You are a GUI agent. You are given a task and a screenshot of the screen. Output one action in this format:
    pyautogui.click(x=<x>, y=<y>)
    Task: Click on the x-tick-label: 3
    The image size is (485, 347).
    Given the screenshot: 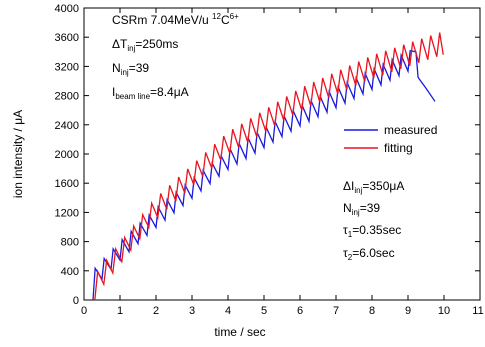 What is the action you would take?
    pyautogui.click(x=192, y=311)
    